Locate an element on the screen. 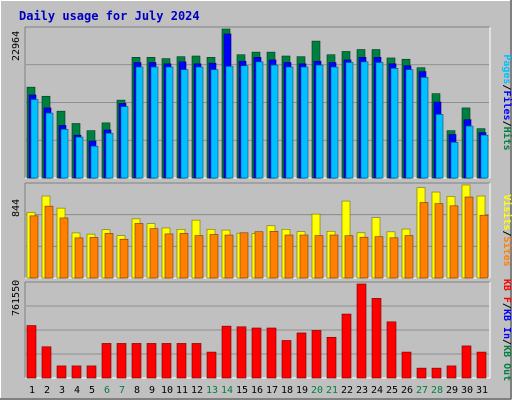  x-tick-label-day-10: 10 is located at coordinates (167, 390).